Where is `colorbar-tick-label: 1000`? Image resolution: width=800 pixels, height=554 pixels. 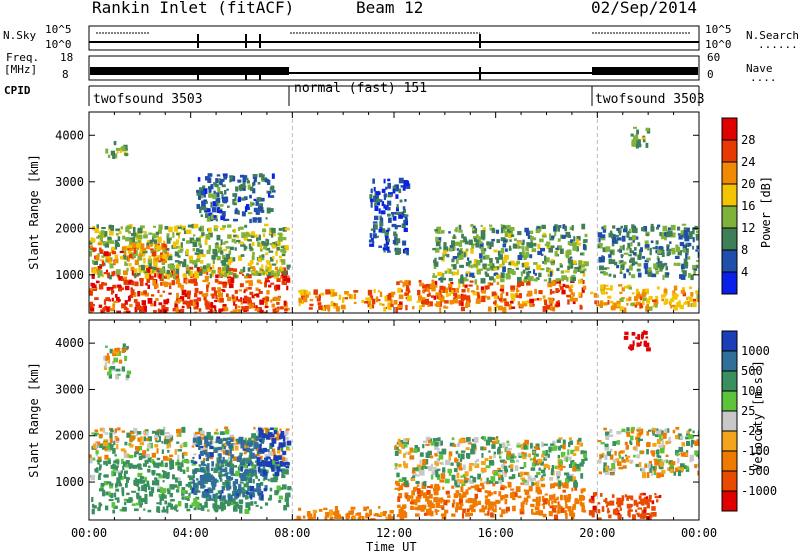 colorbar-tick-label: 1000 is located at coordinates (755, 351).